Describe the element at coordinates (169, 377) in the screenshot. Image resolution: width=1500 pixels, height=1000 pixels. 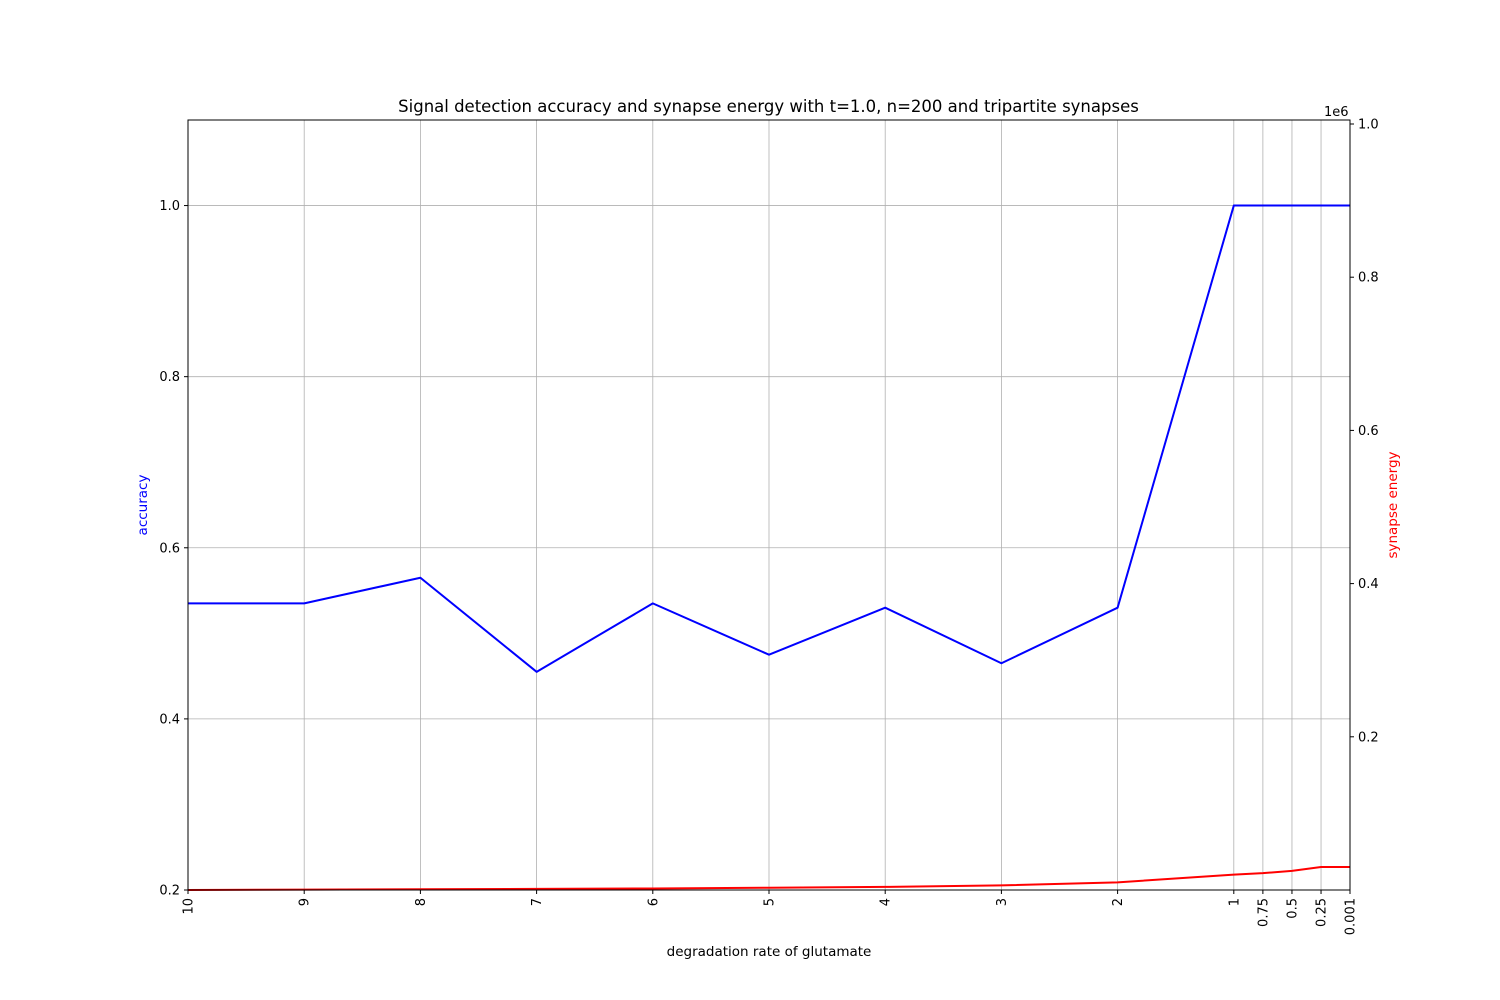
I see `y-left-tick-label: 0.8` at that location.